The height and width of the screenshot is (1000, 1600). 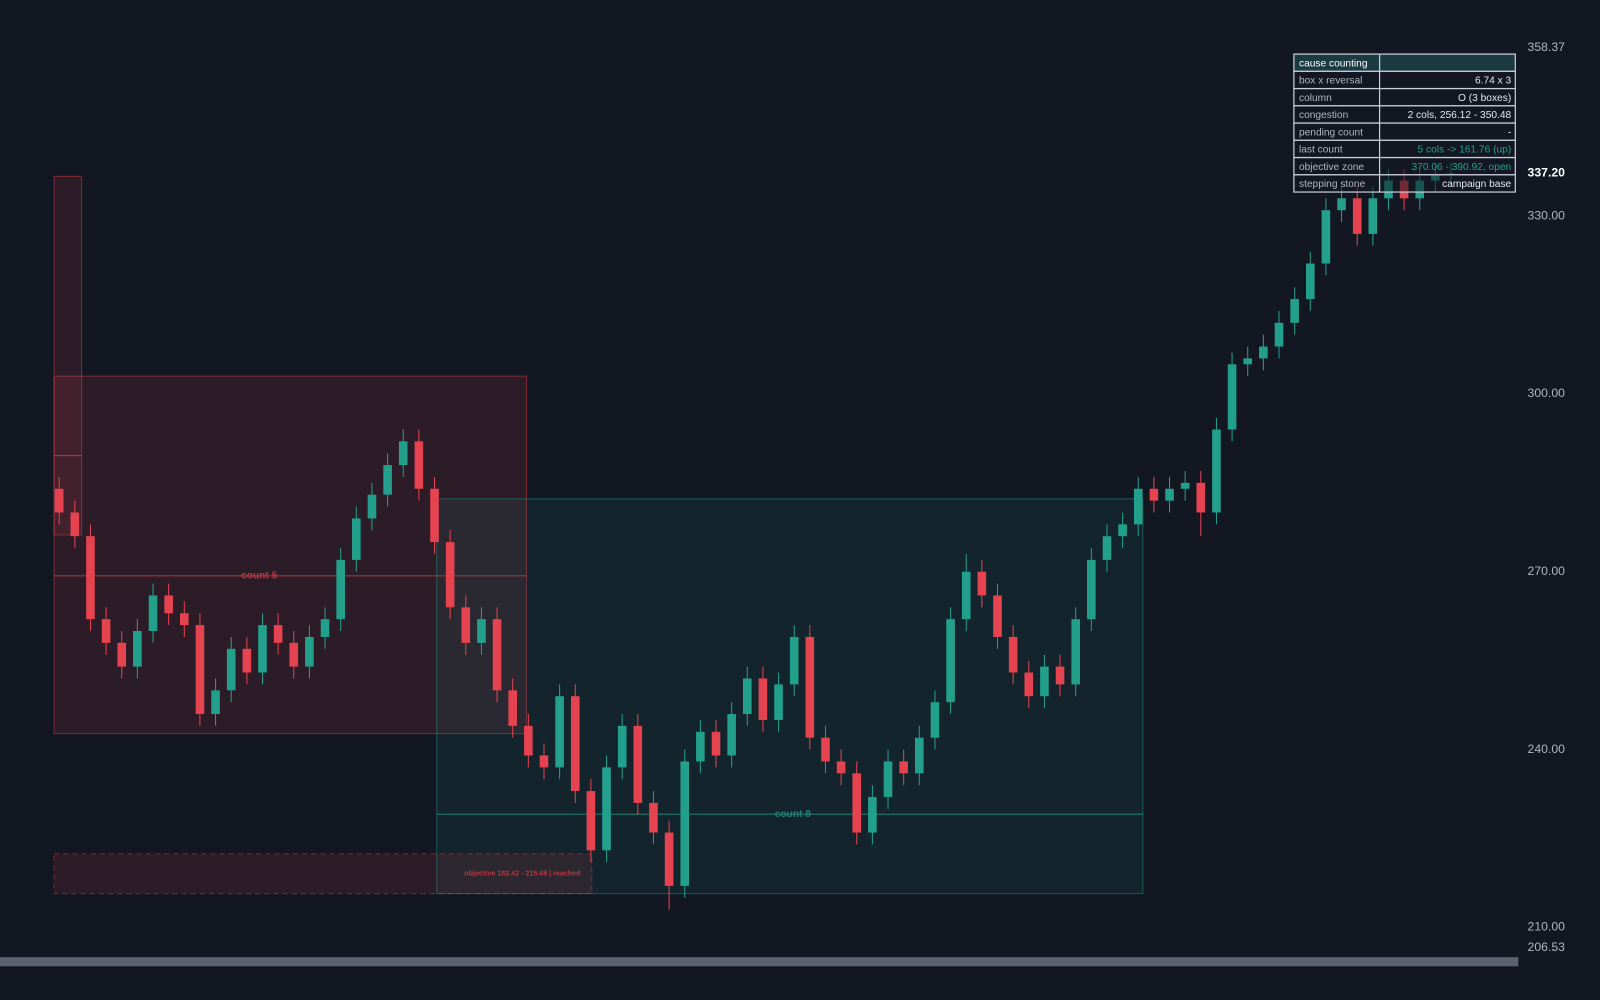 What do you see at coordinates (1547, 215) in the screenshot?
I see `y-tick-label: 330.00` at bounding box center [1547, 215].